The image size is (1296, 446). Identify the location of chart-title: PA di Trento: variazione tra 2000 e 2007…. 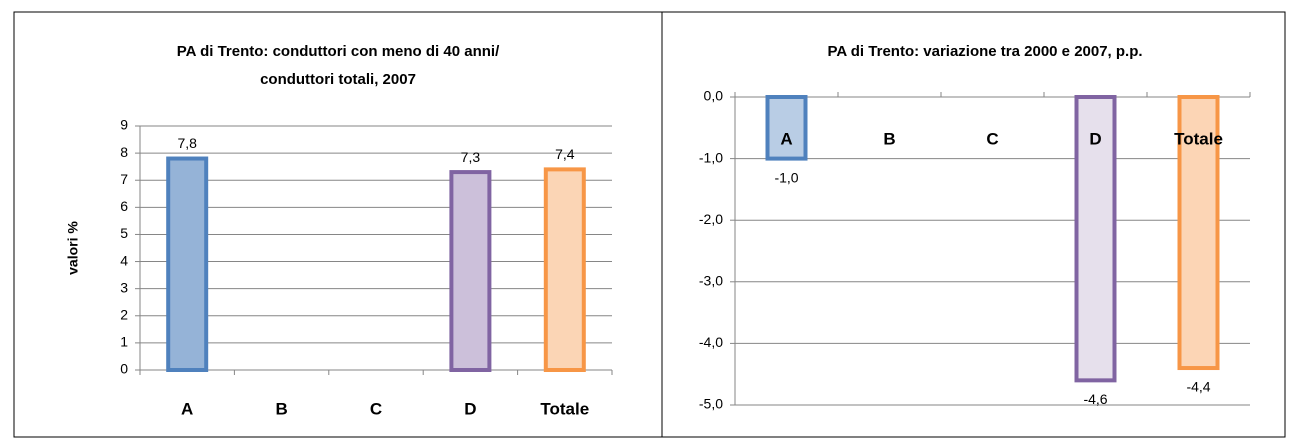
(984, 51).